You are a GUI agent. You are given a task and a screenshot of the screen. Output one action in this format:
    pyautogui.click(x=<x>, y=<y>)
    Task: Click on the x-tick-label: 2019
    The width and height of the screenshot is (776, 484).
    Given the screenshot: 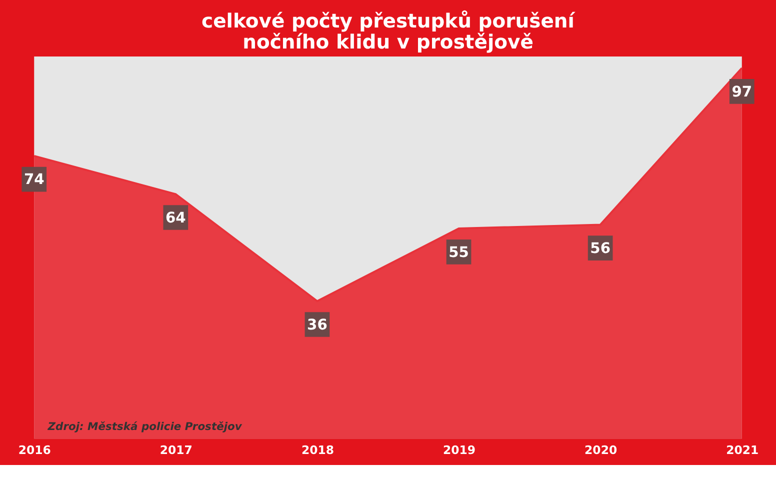 What is the action you would take?
    pyautogui.click(x=459, y=449)
    